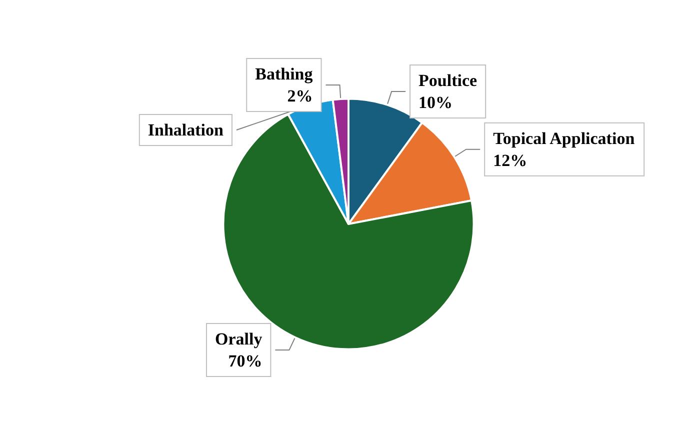  Describe the element at coordinates (300, 96) in the screenshot. I see `data-label: 2%` at that location.